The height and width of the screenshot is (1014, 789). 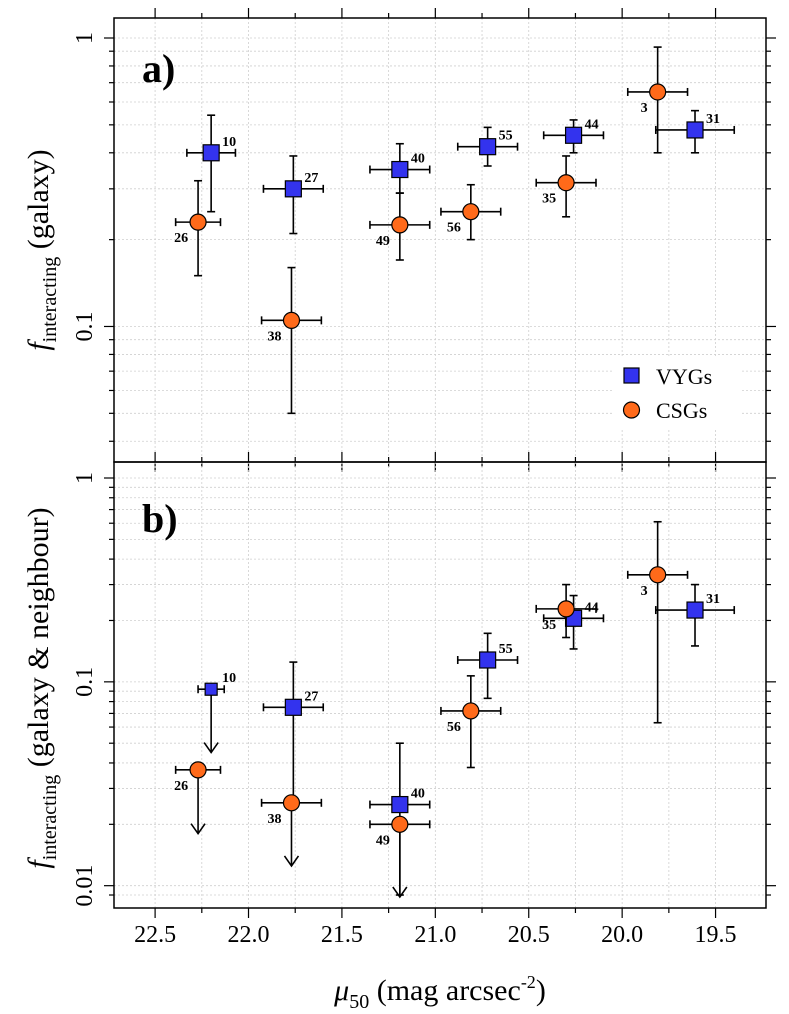 What do you see at coordinates (435, 935) in the screenshot?
I see `x-tick-label: 21.0` at bounding box center [435, 935].